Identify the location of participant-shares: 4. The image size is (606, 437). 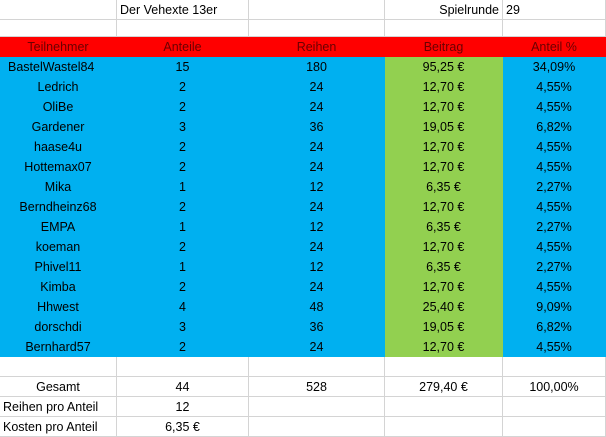
(183, 307).